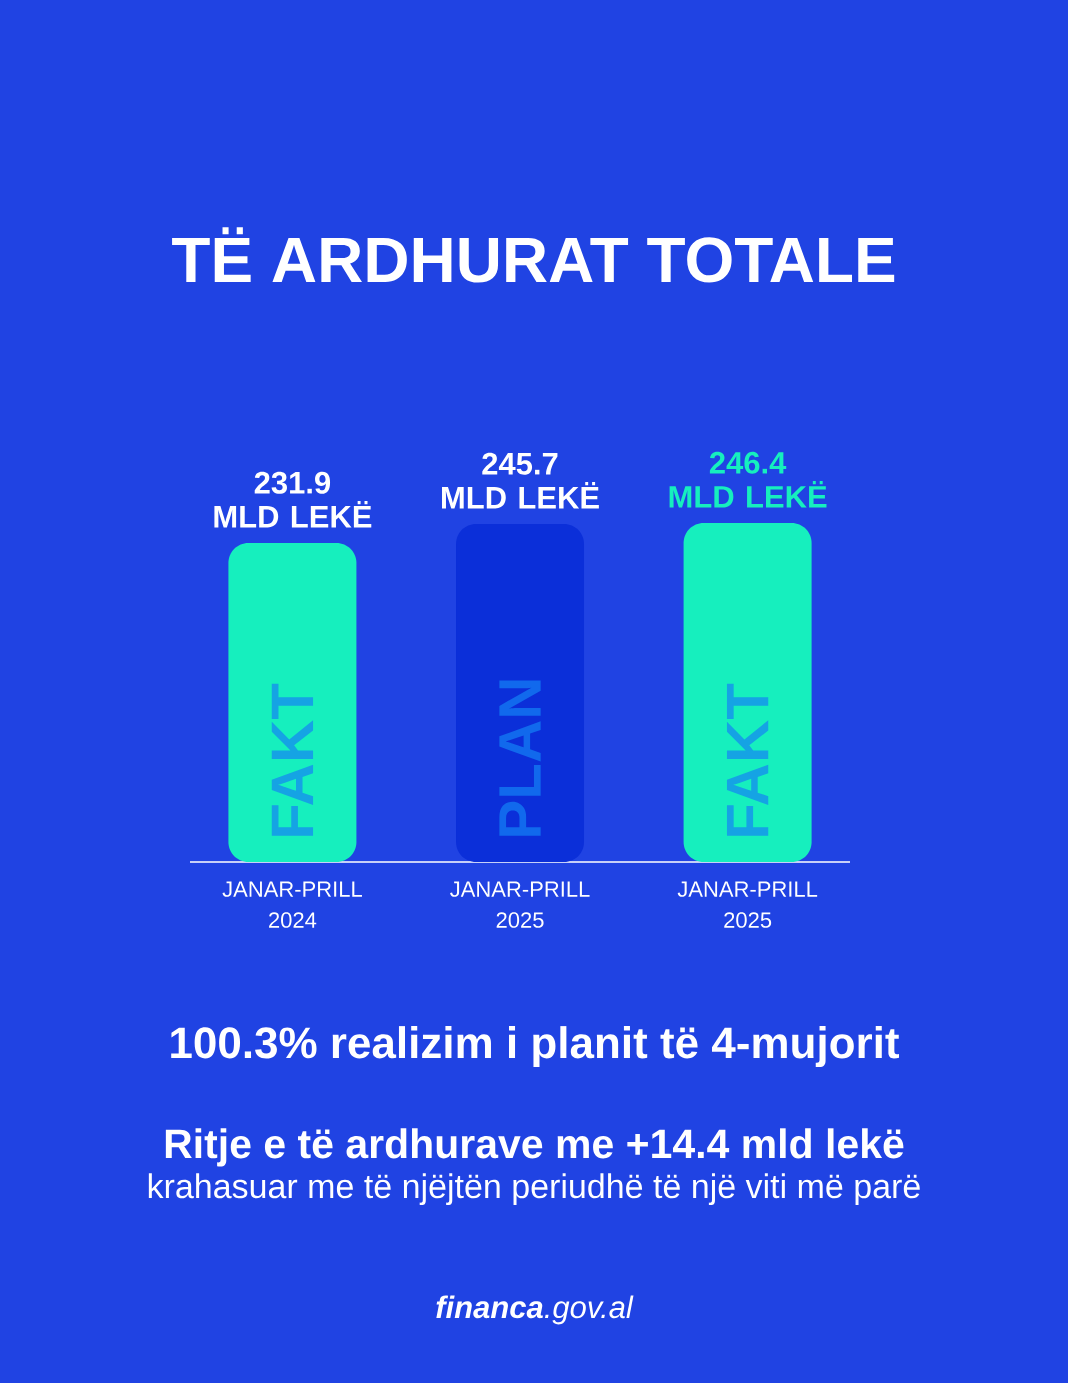 Image resolution: width=1068 pixels, height=1383 pixels. I want to click on series-label: FAKT, so click(292, 759).